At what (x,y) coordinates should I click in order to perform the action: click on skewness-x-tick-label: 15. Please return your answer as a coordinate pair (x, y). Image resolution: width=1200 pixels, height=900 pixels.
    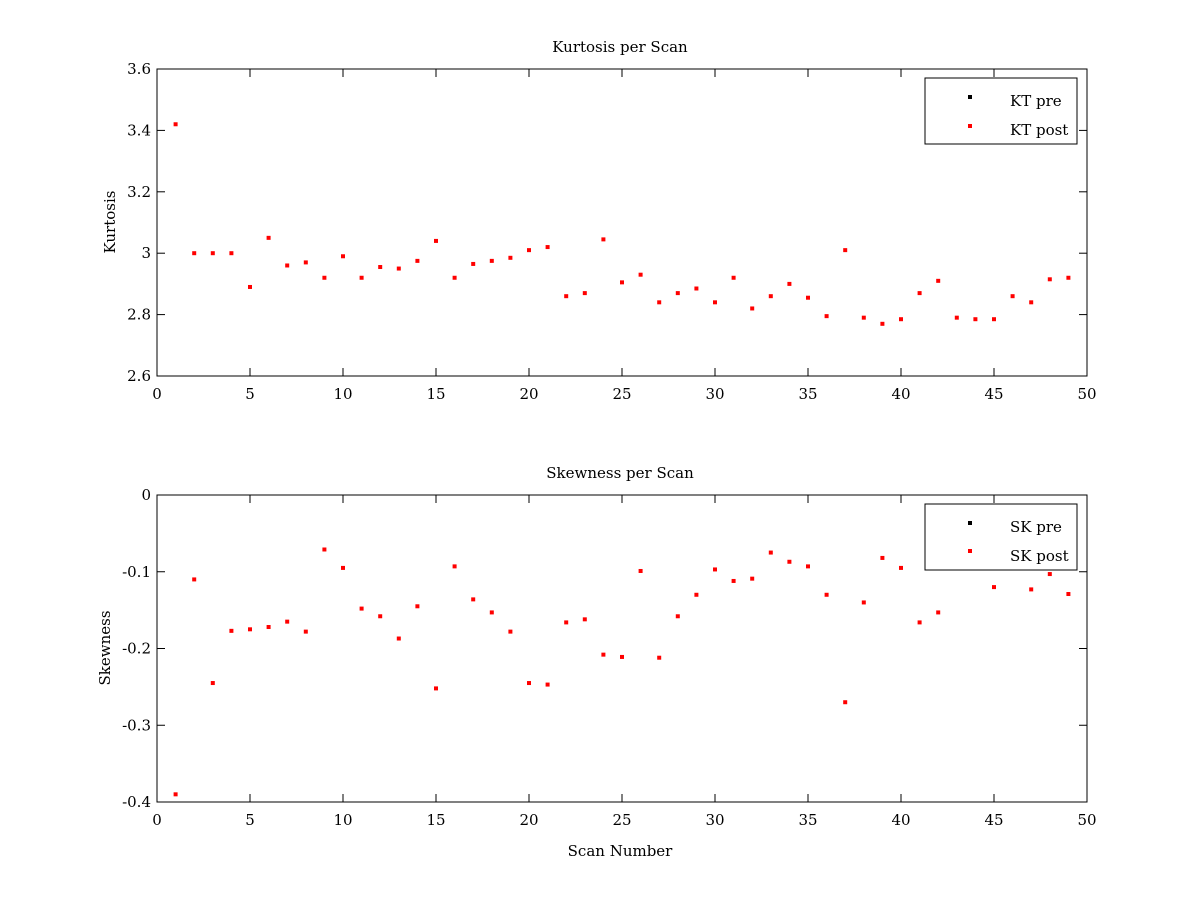
    Looking at the image, I should click on (435, 820).